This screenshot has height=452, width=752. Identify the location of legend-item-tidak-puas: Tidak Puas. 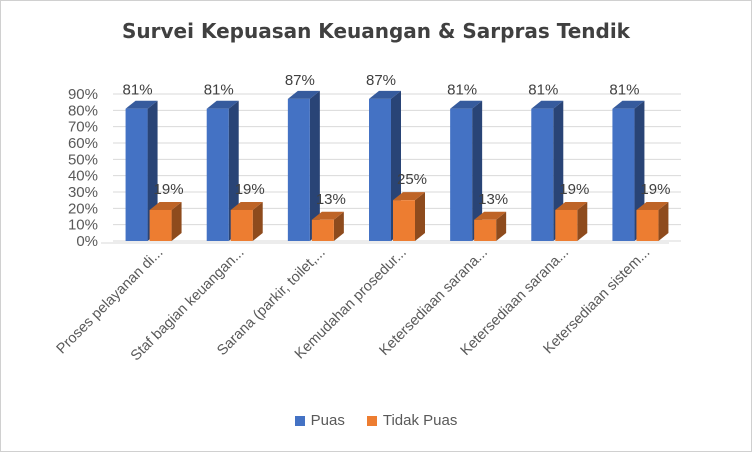
(412, 420).